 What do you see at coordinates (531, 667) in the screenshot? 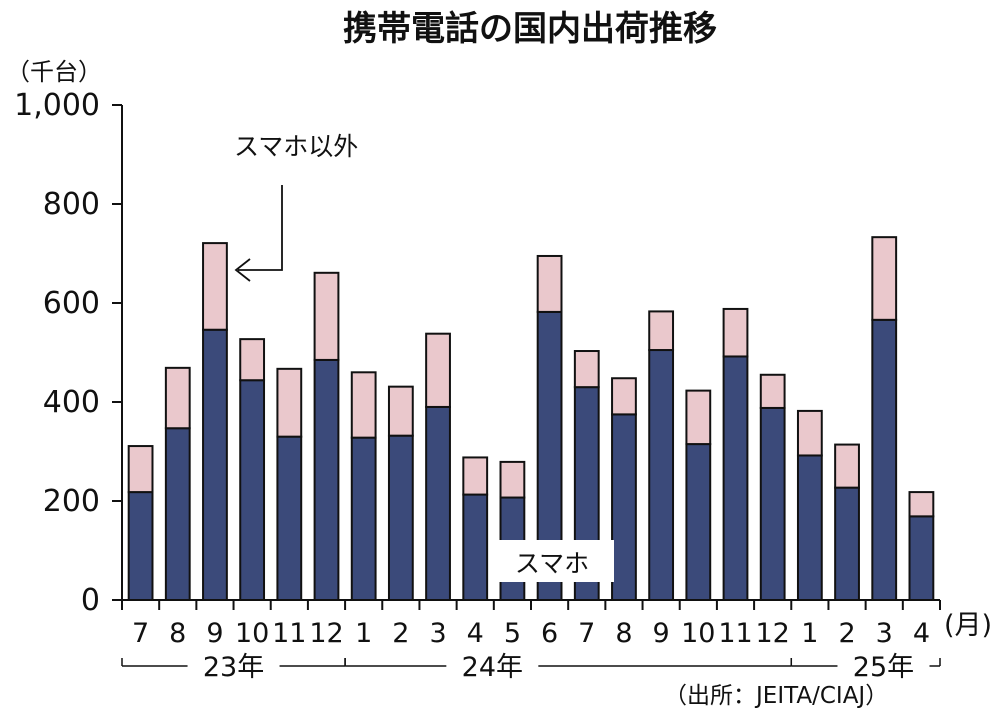
I see `year-groups: 23年 24年 25年` at bounding box center [531, 667].